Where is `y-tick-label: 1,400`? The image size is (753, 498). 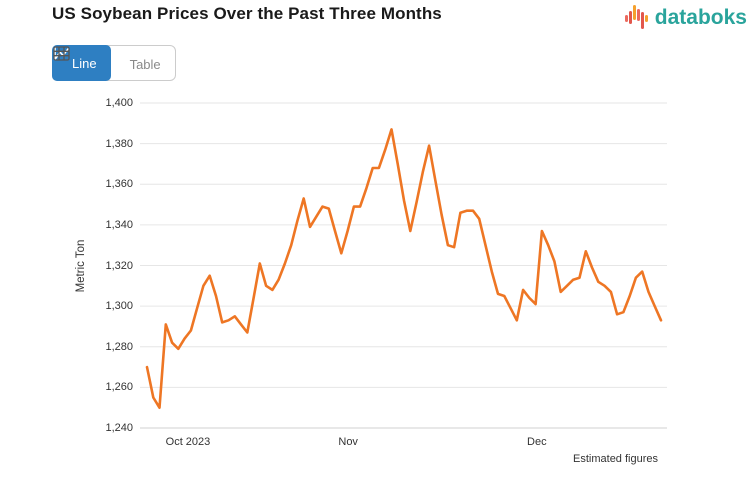
y-tick-label: 1,400 is located at coordinates (119, 103).